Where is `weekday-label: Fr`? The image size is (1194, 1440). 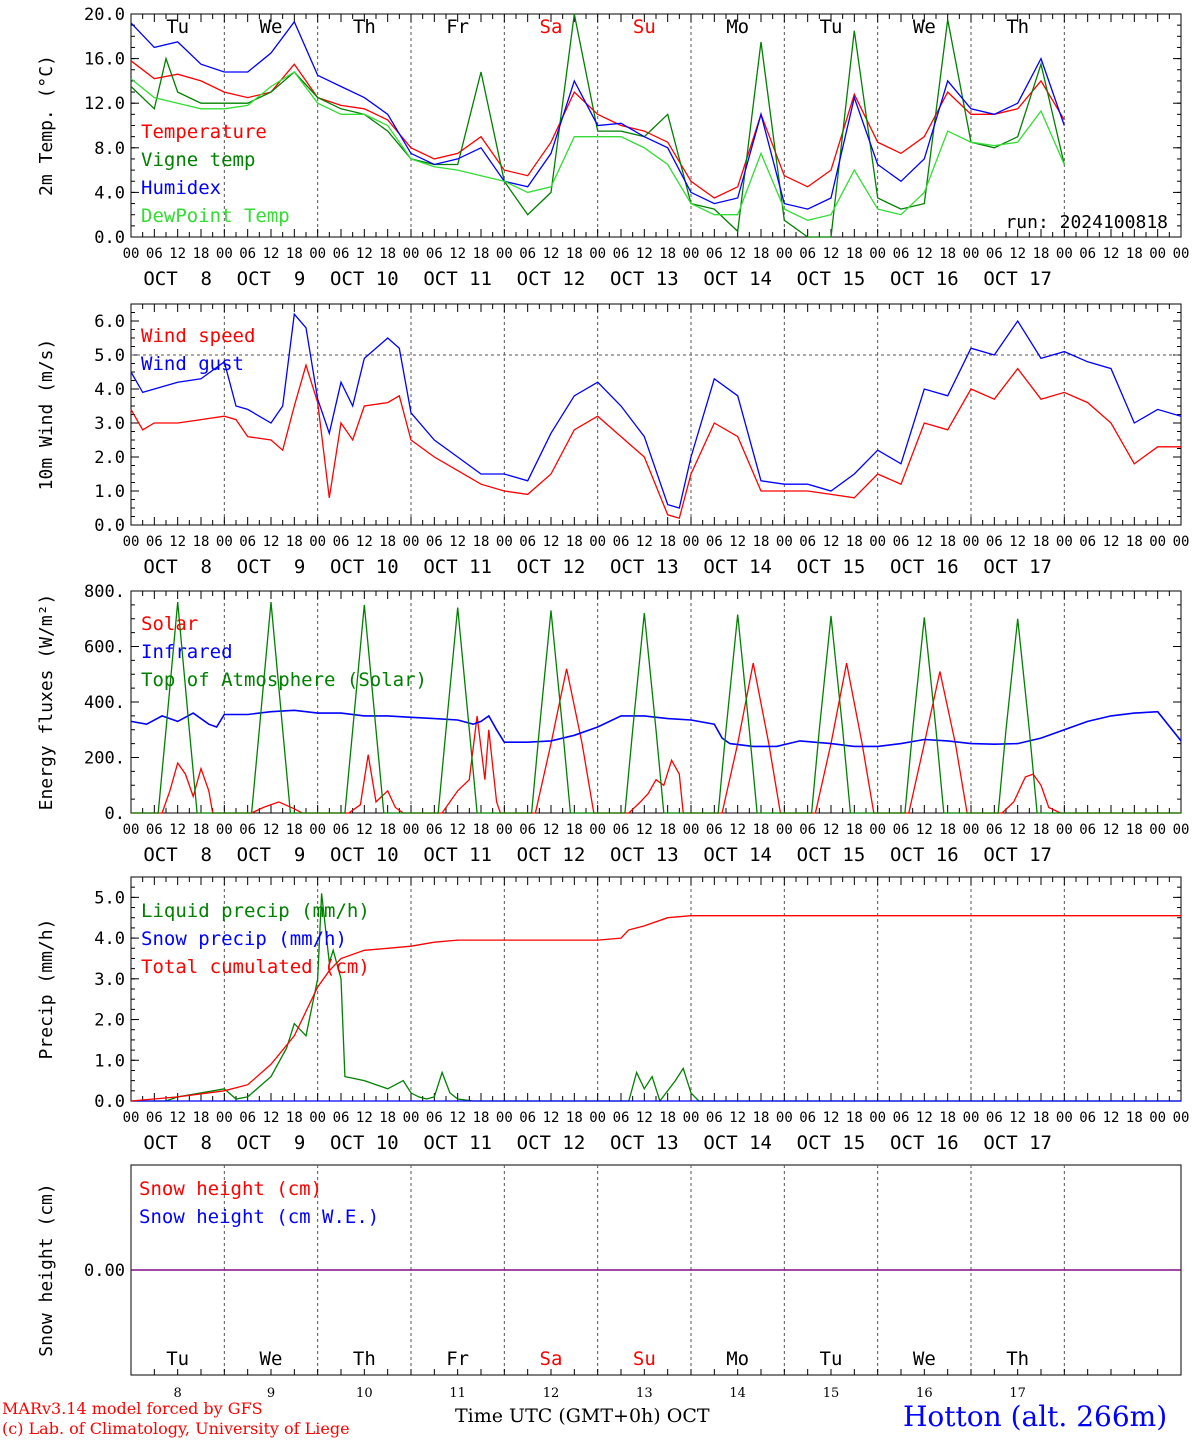
weekday-label: Fr is located at coordinates (457, 1359).